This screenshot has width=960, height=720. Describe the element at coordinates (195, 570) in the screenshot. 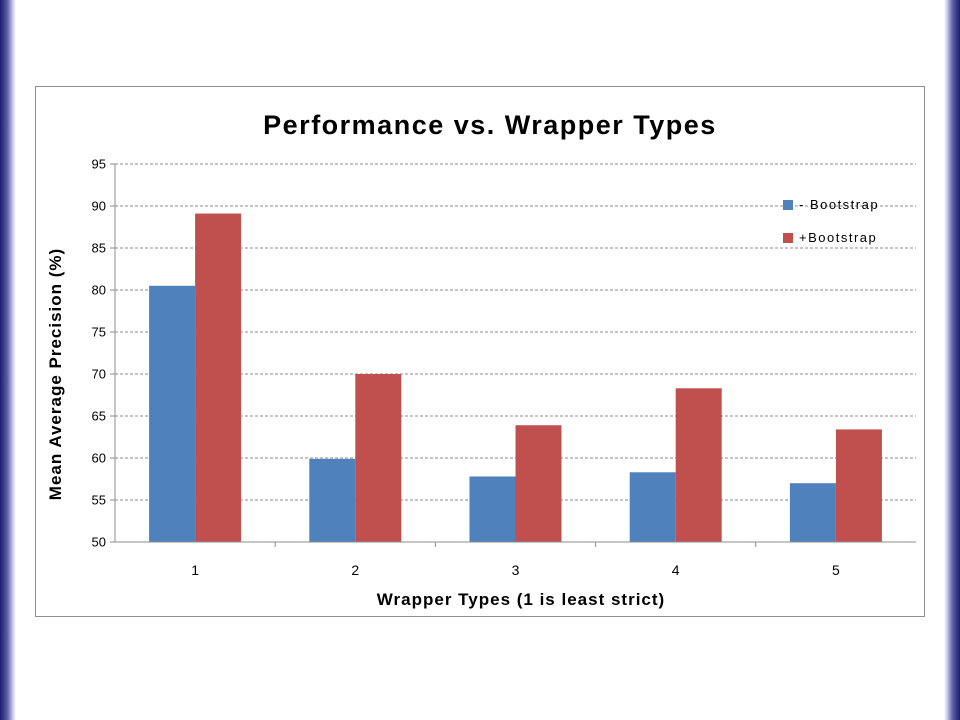

I see `x-tick-label: 1` at that location.